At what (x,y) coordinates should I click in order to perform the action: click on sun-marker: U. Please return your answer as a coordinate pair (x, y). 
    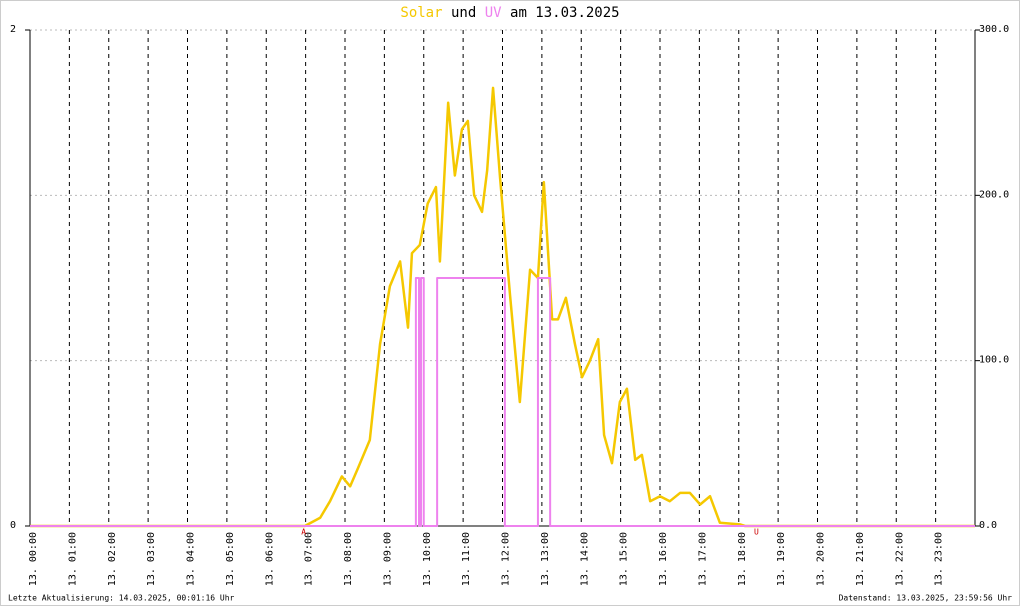
    Looking at the image, I should click on (756, 532).